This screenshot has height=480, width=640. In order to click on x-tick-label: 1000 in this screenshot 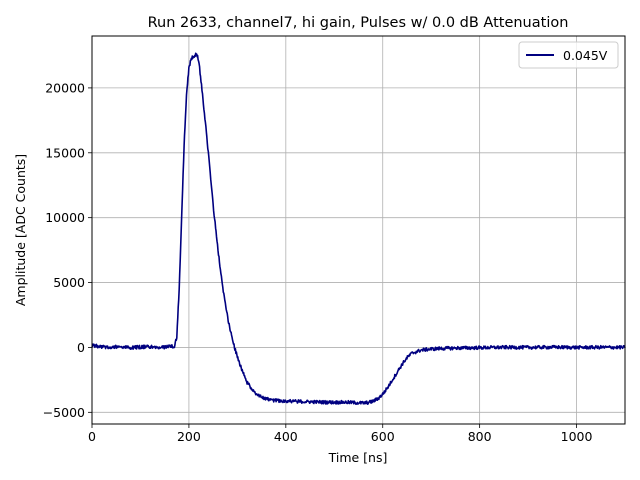, I will do `click(577, 436)`.